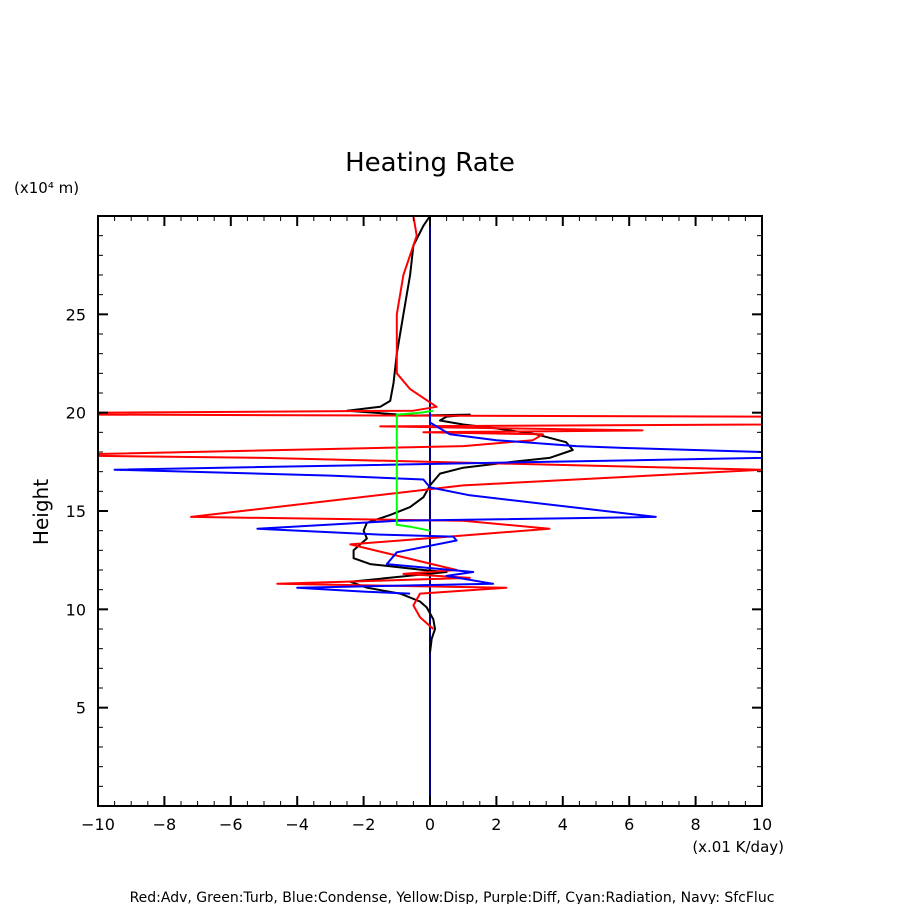 The width and height of the screenshot is (904, 904). What do you see at coordinates (231, 824) in the screenshot?
I see `x-tick-label: −6` at bounding box center [231, 824].